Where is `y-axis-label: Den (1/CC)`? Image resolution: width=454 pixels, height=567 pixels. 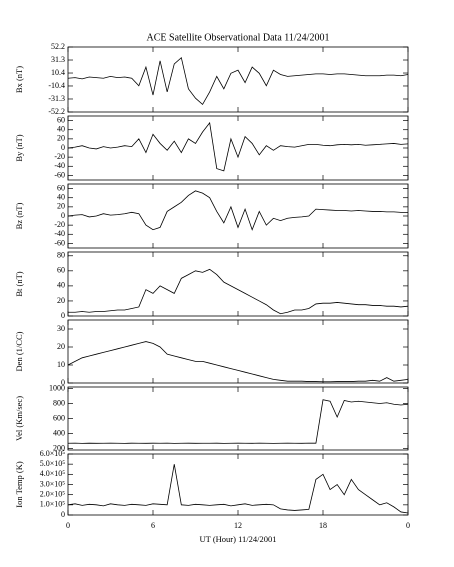
y-axis-label: Den (1/CC) is located at coordinates (19, 351).